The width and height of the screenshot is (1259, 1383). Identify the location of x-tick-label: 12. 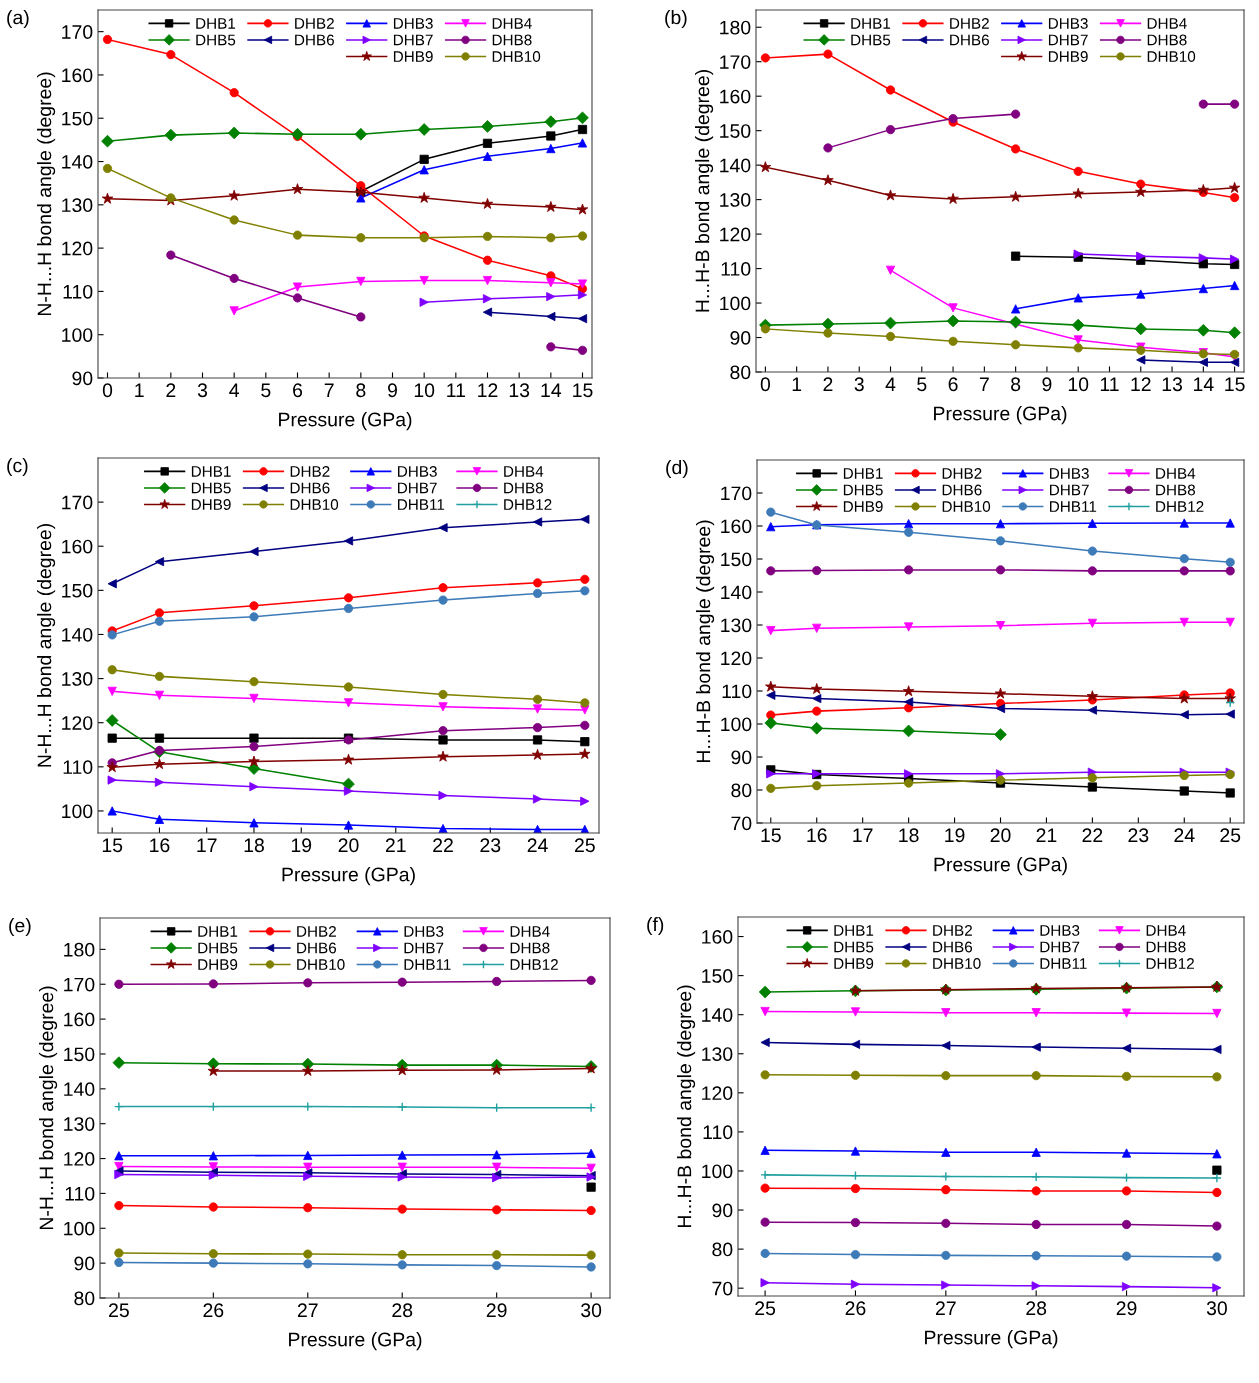
(488, 390).